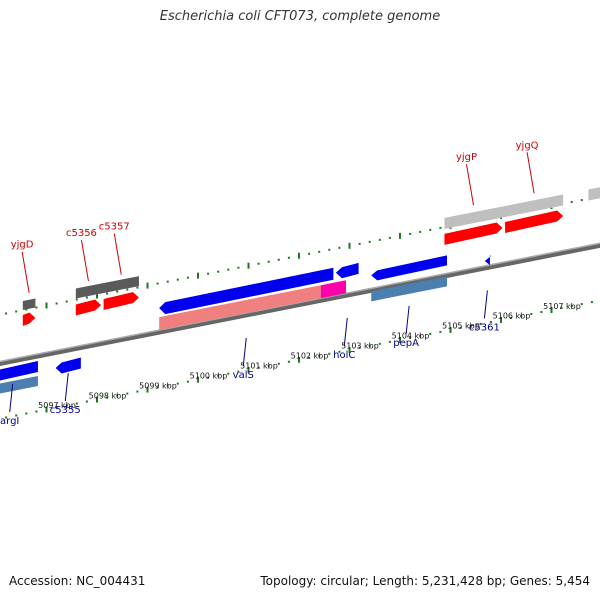  I want to click on leader-line-c5361, so click(485, 304).